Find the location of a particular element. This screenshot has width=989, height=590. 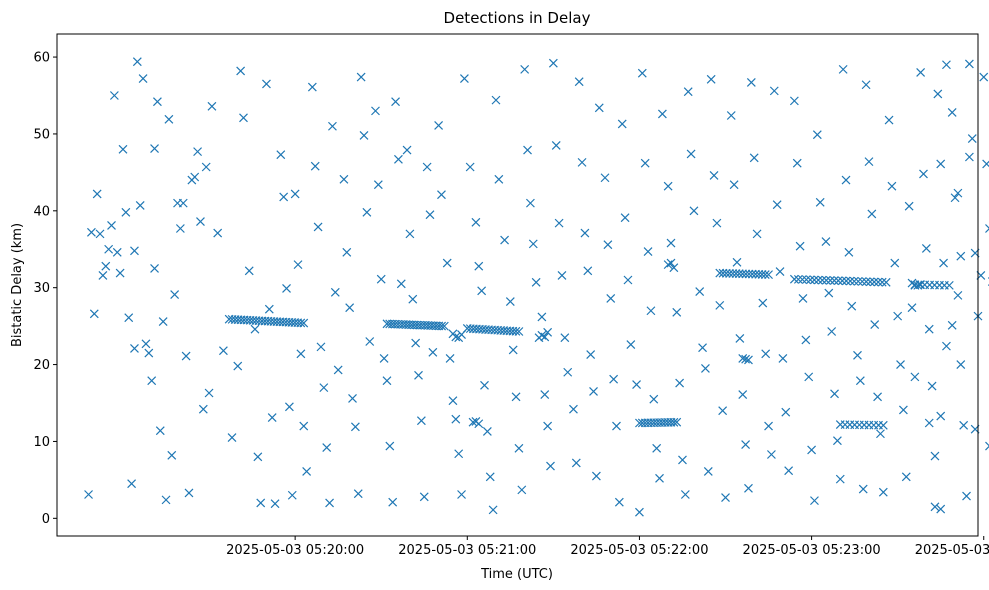

x-tick-label: 2025-05-03 05:24:00 is located at coordinates (952, 550).